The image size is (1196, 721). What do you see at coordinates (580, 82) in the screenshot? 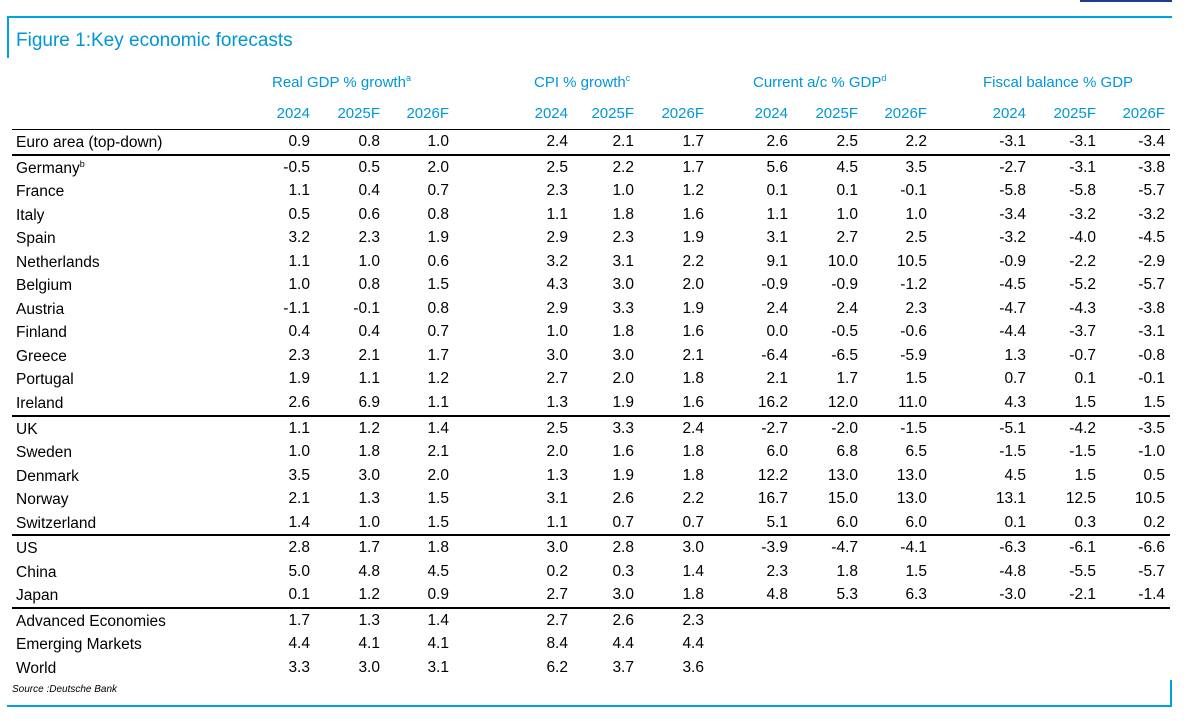
I see `group-header-label: CPI % growth` at bounding box center [580, 82].